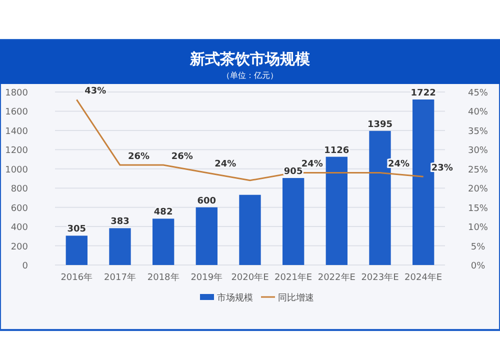 The width and height of the screenshot is (500, 362). Describe the element at coordinates (380, 125) in the screenshot. I see `data-label: 1395` at that location.